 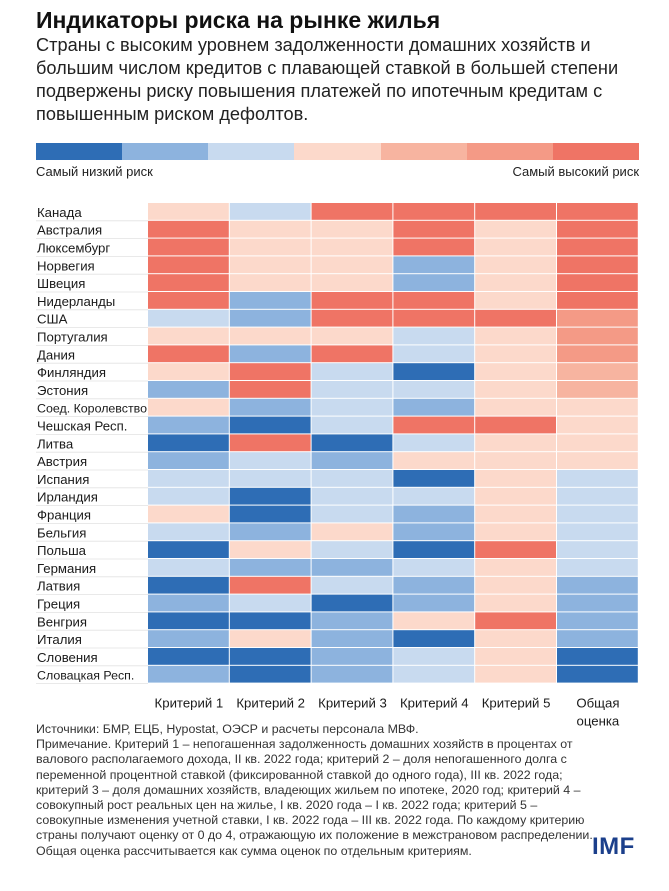 I want to click on row-label: Ирландия, so click(x=67, y=497).